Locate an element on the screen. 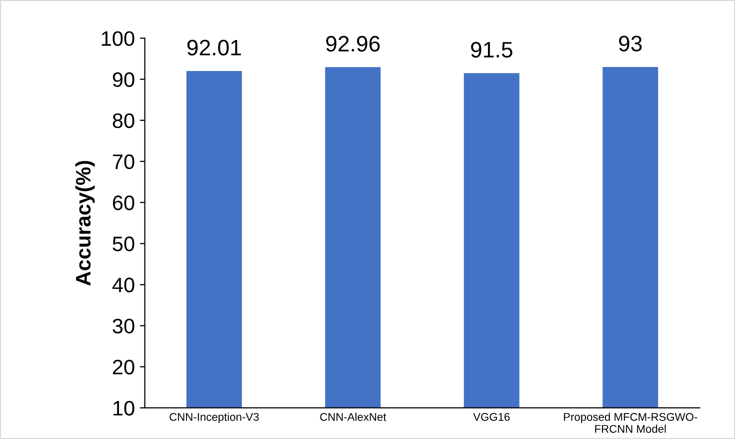  y-tick-label: 30 is located at coordinates (123, 326).